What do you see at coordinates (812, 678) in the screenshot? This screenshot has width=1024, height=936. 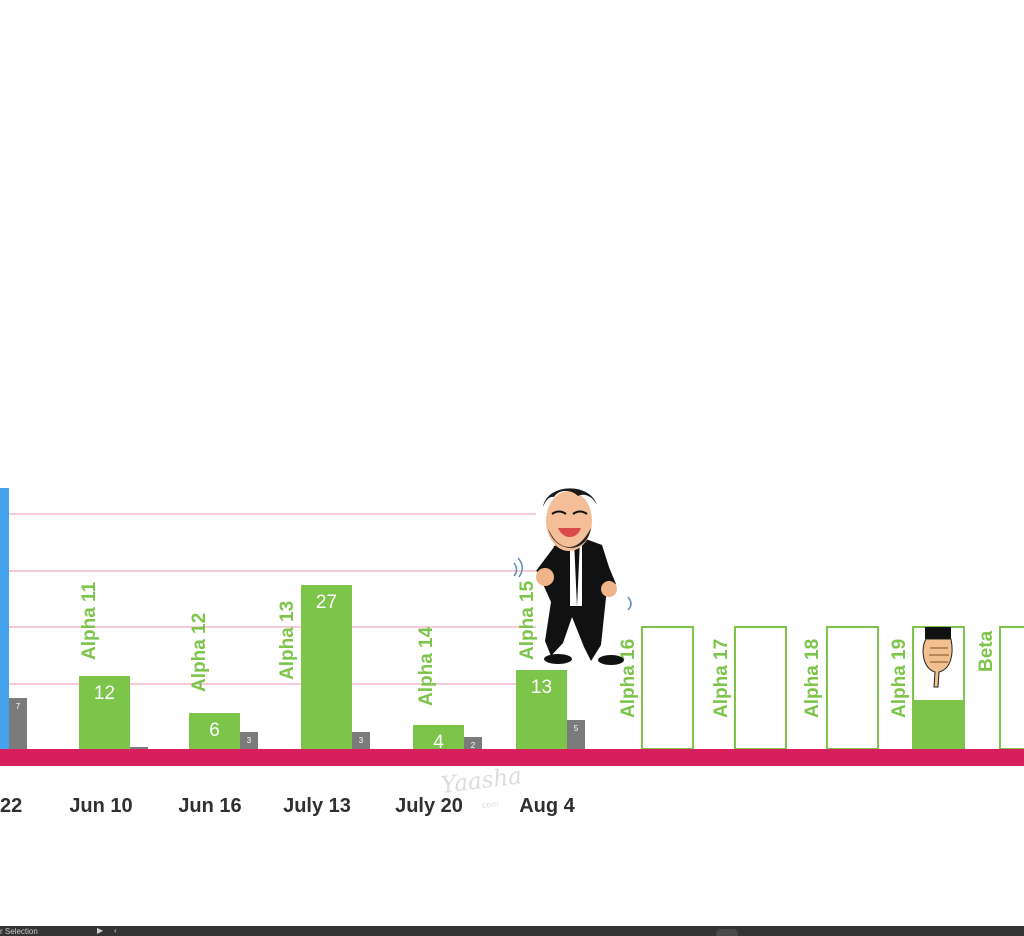 I see `milestone-label: Alpha 18` at bounding box center [812, 678].